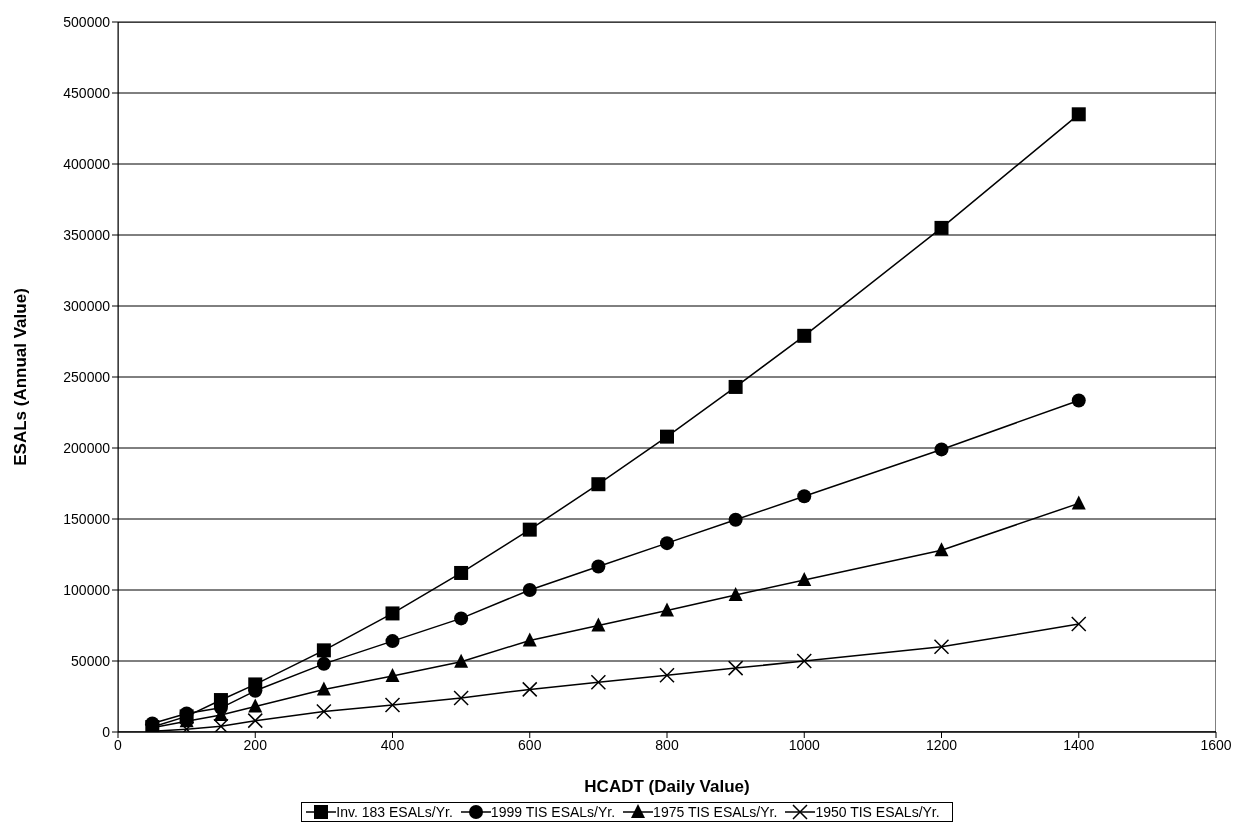  Describe the element at coordinates (804, 744) in the screenshot. I see `x-tick-label: 1000` at that location.